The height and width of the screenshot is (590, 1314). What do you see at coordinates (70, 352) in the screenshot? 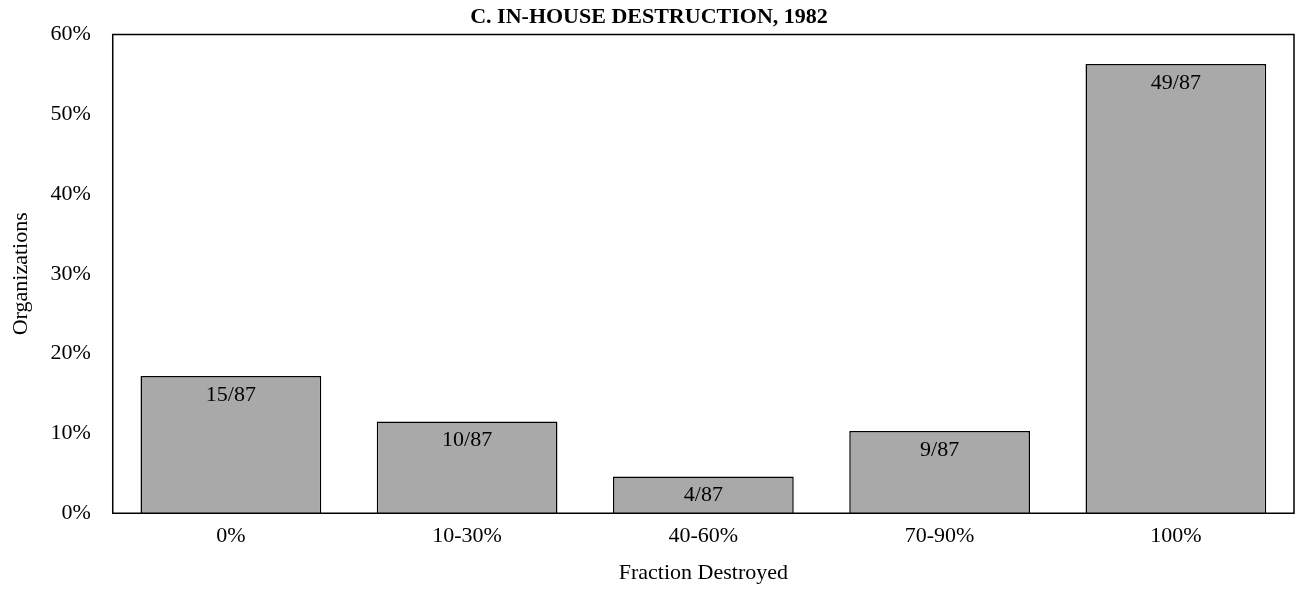
I see `y-tick-label: 20%` at bounding box center [70, 352].